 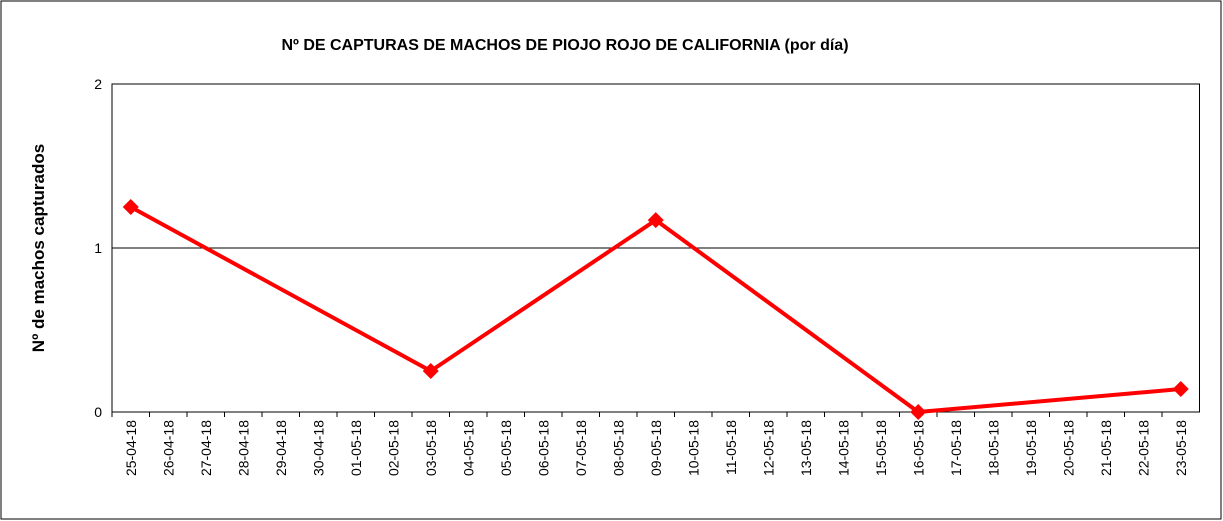 I want to click on x-tick-label: 26-04-18, so click(x=168, y=448).